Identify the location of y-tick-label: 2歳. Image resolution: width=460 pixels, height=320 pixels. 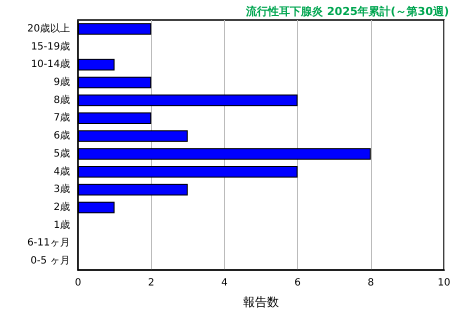
(62, 207).